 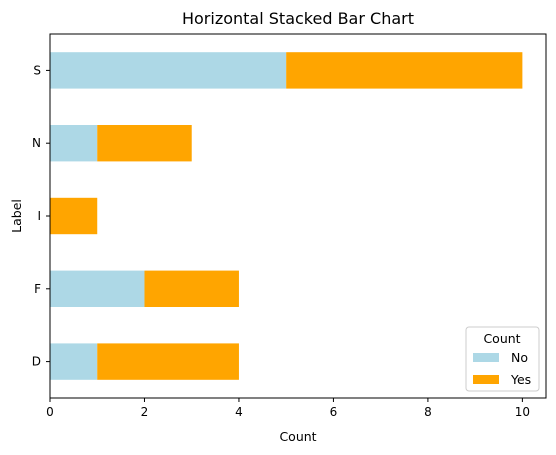 I want to click on bar-n-yes, so click(x=144, y=143).